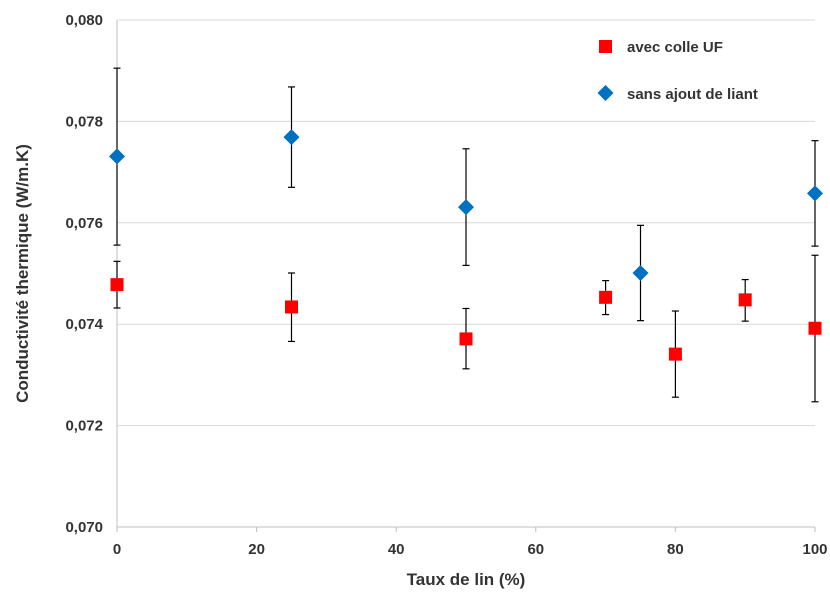 This screenshot has height=600, width=830. Describe the element at coordinates (692, 94) in the screenshot. I see `legend-label-sans-ajout-de-liant: sans ajout de liant` at that location.